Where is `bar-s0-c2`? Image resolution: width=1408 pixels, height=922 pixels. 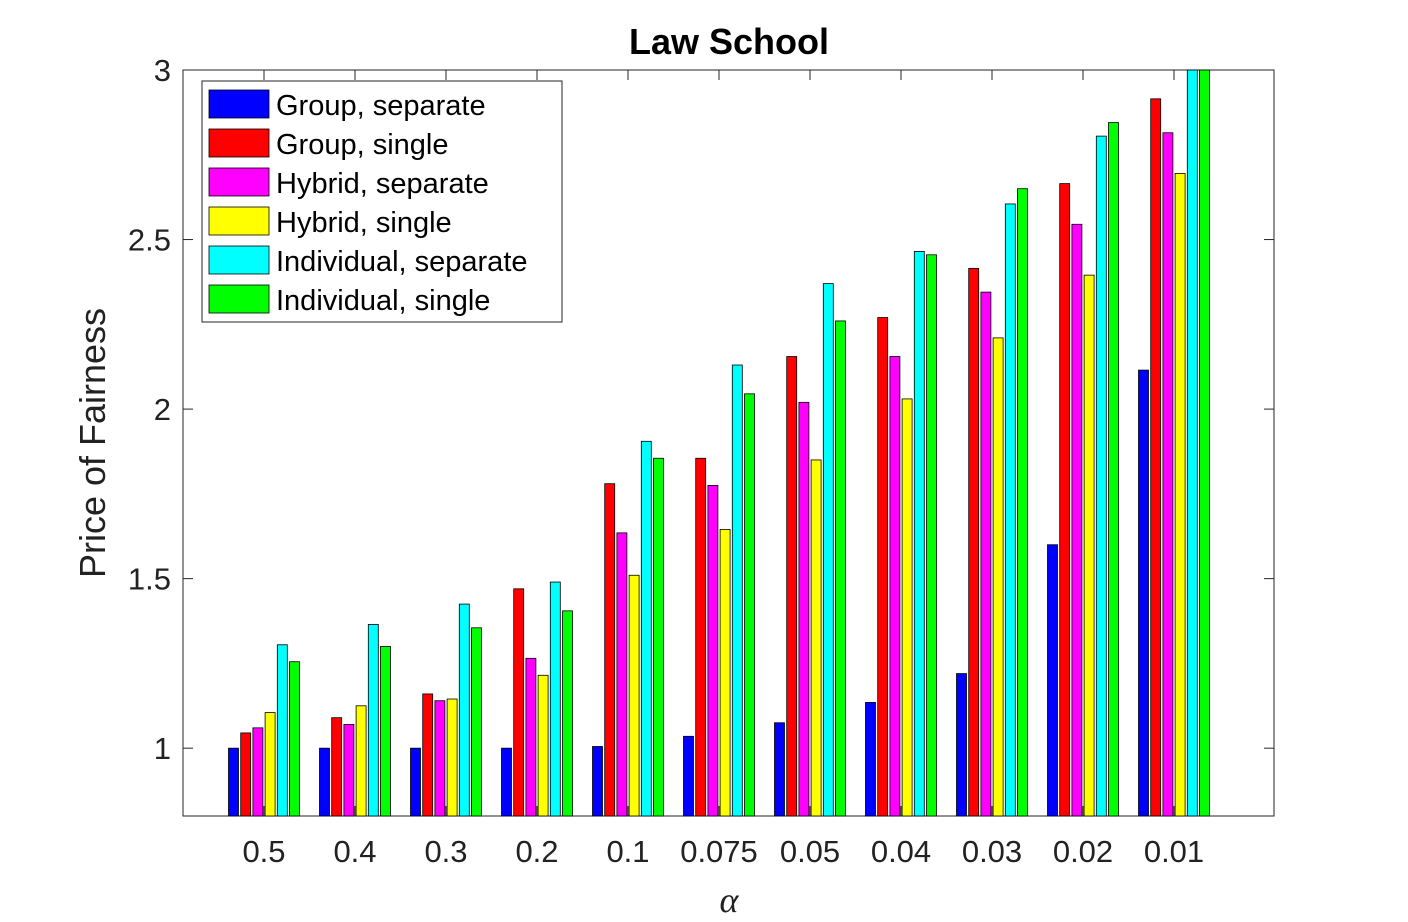
bar-s0-c2 is located at coordinates (415, 782).